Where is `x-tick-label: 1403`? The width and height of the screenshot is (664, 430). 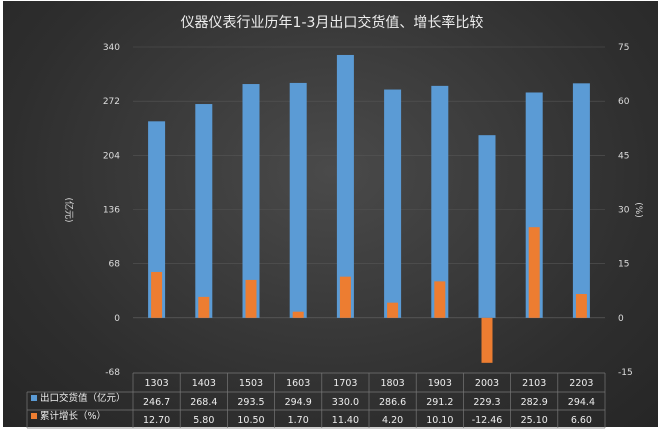 x-tick-label: 1403 is located at coordinates (204, 383).